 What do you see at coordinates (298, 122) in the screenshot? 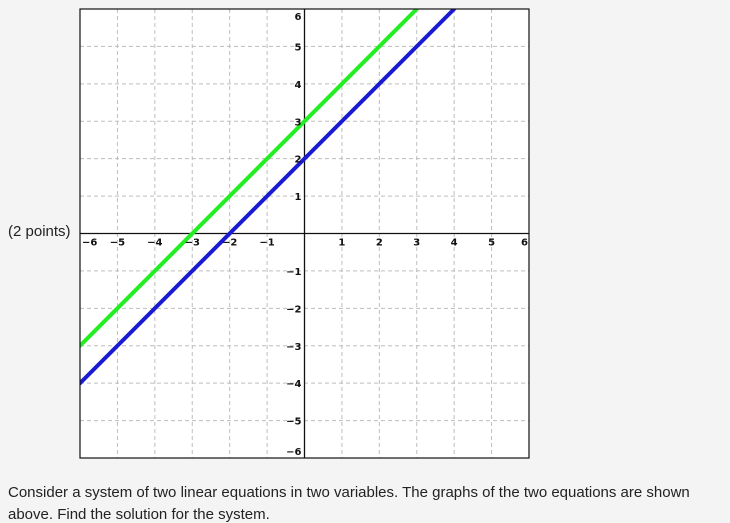
I see `y-tick-label: 3` at bounding box center [298, 122].